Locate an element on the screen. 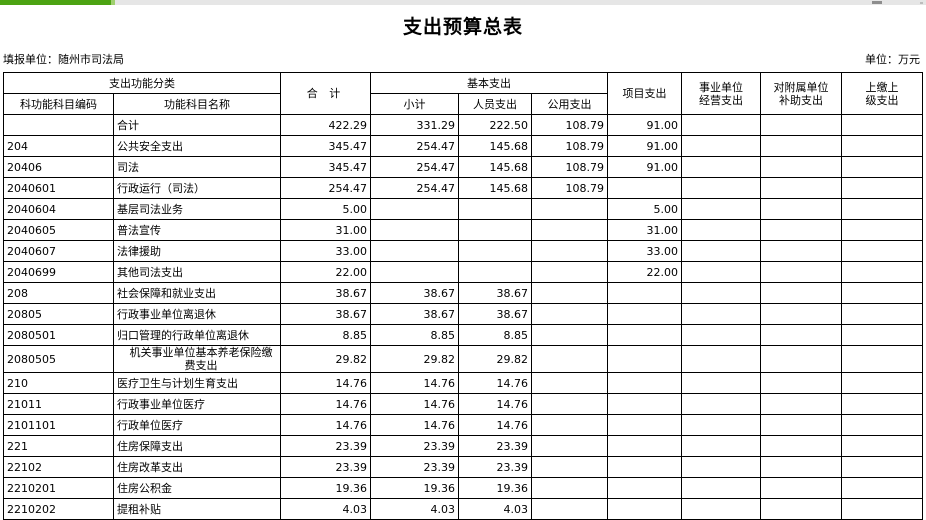 This screenshot has height=520, width=926. cell-subject-code: 2101101 is located at coordinates (58, 425).